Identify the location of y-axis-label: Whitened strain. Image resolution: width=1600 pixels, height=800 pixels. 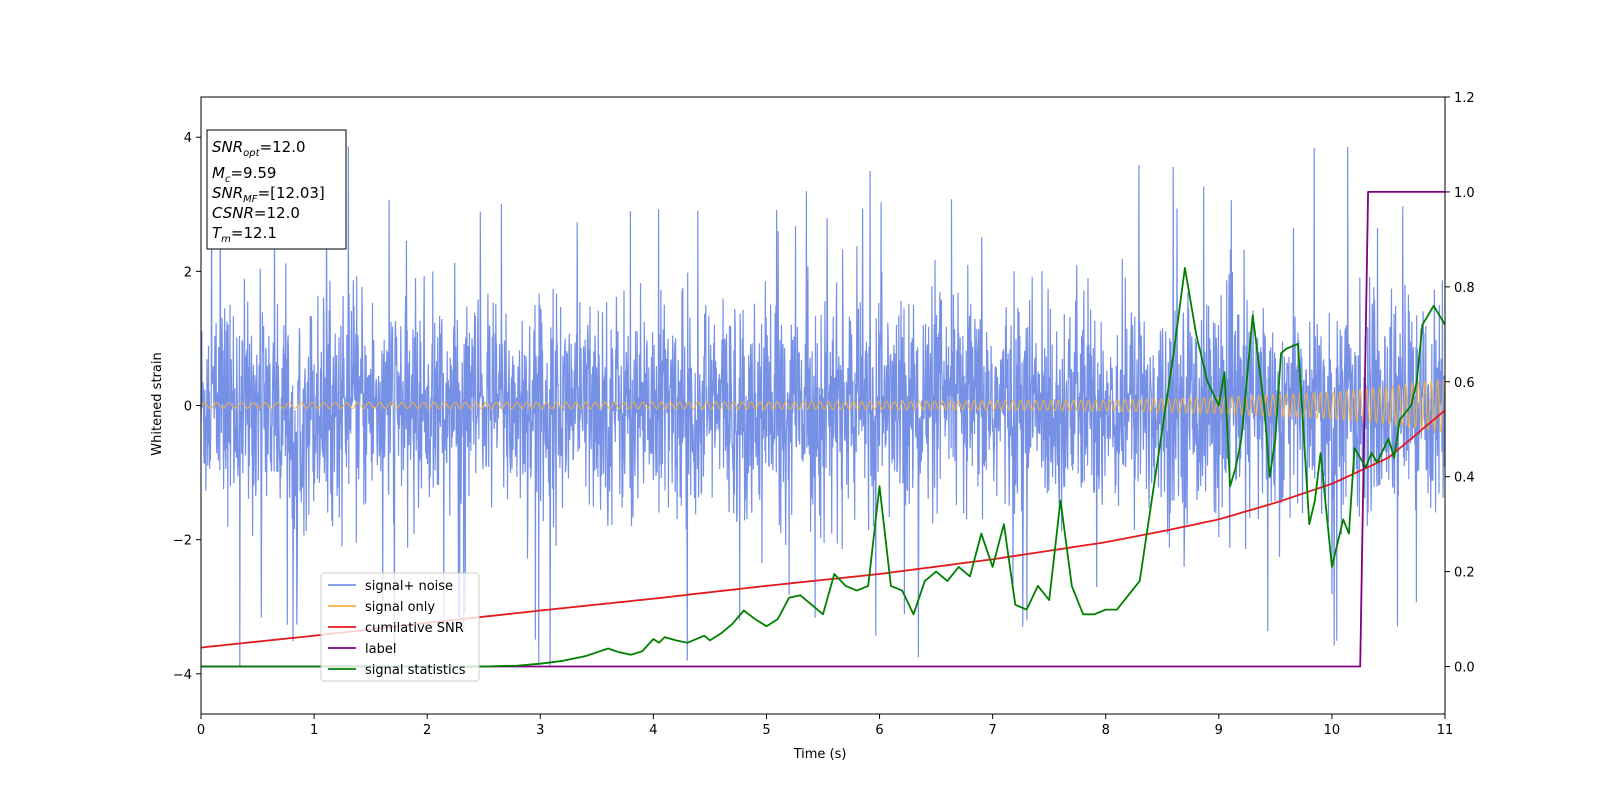
(157, 403).